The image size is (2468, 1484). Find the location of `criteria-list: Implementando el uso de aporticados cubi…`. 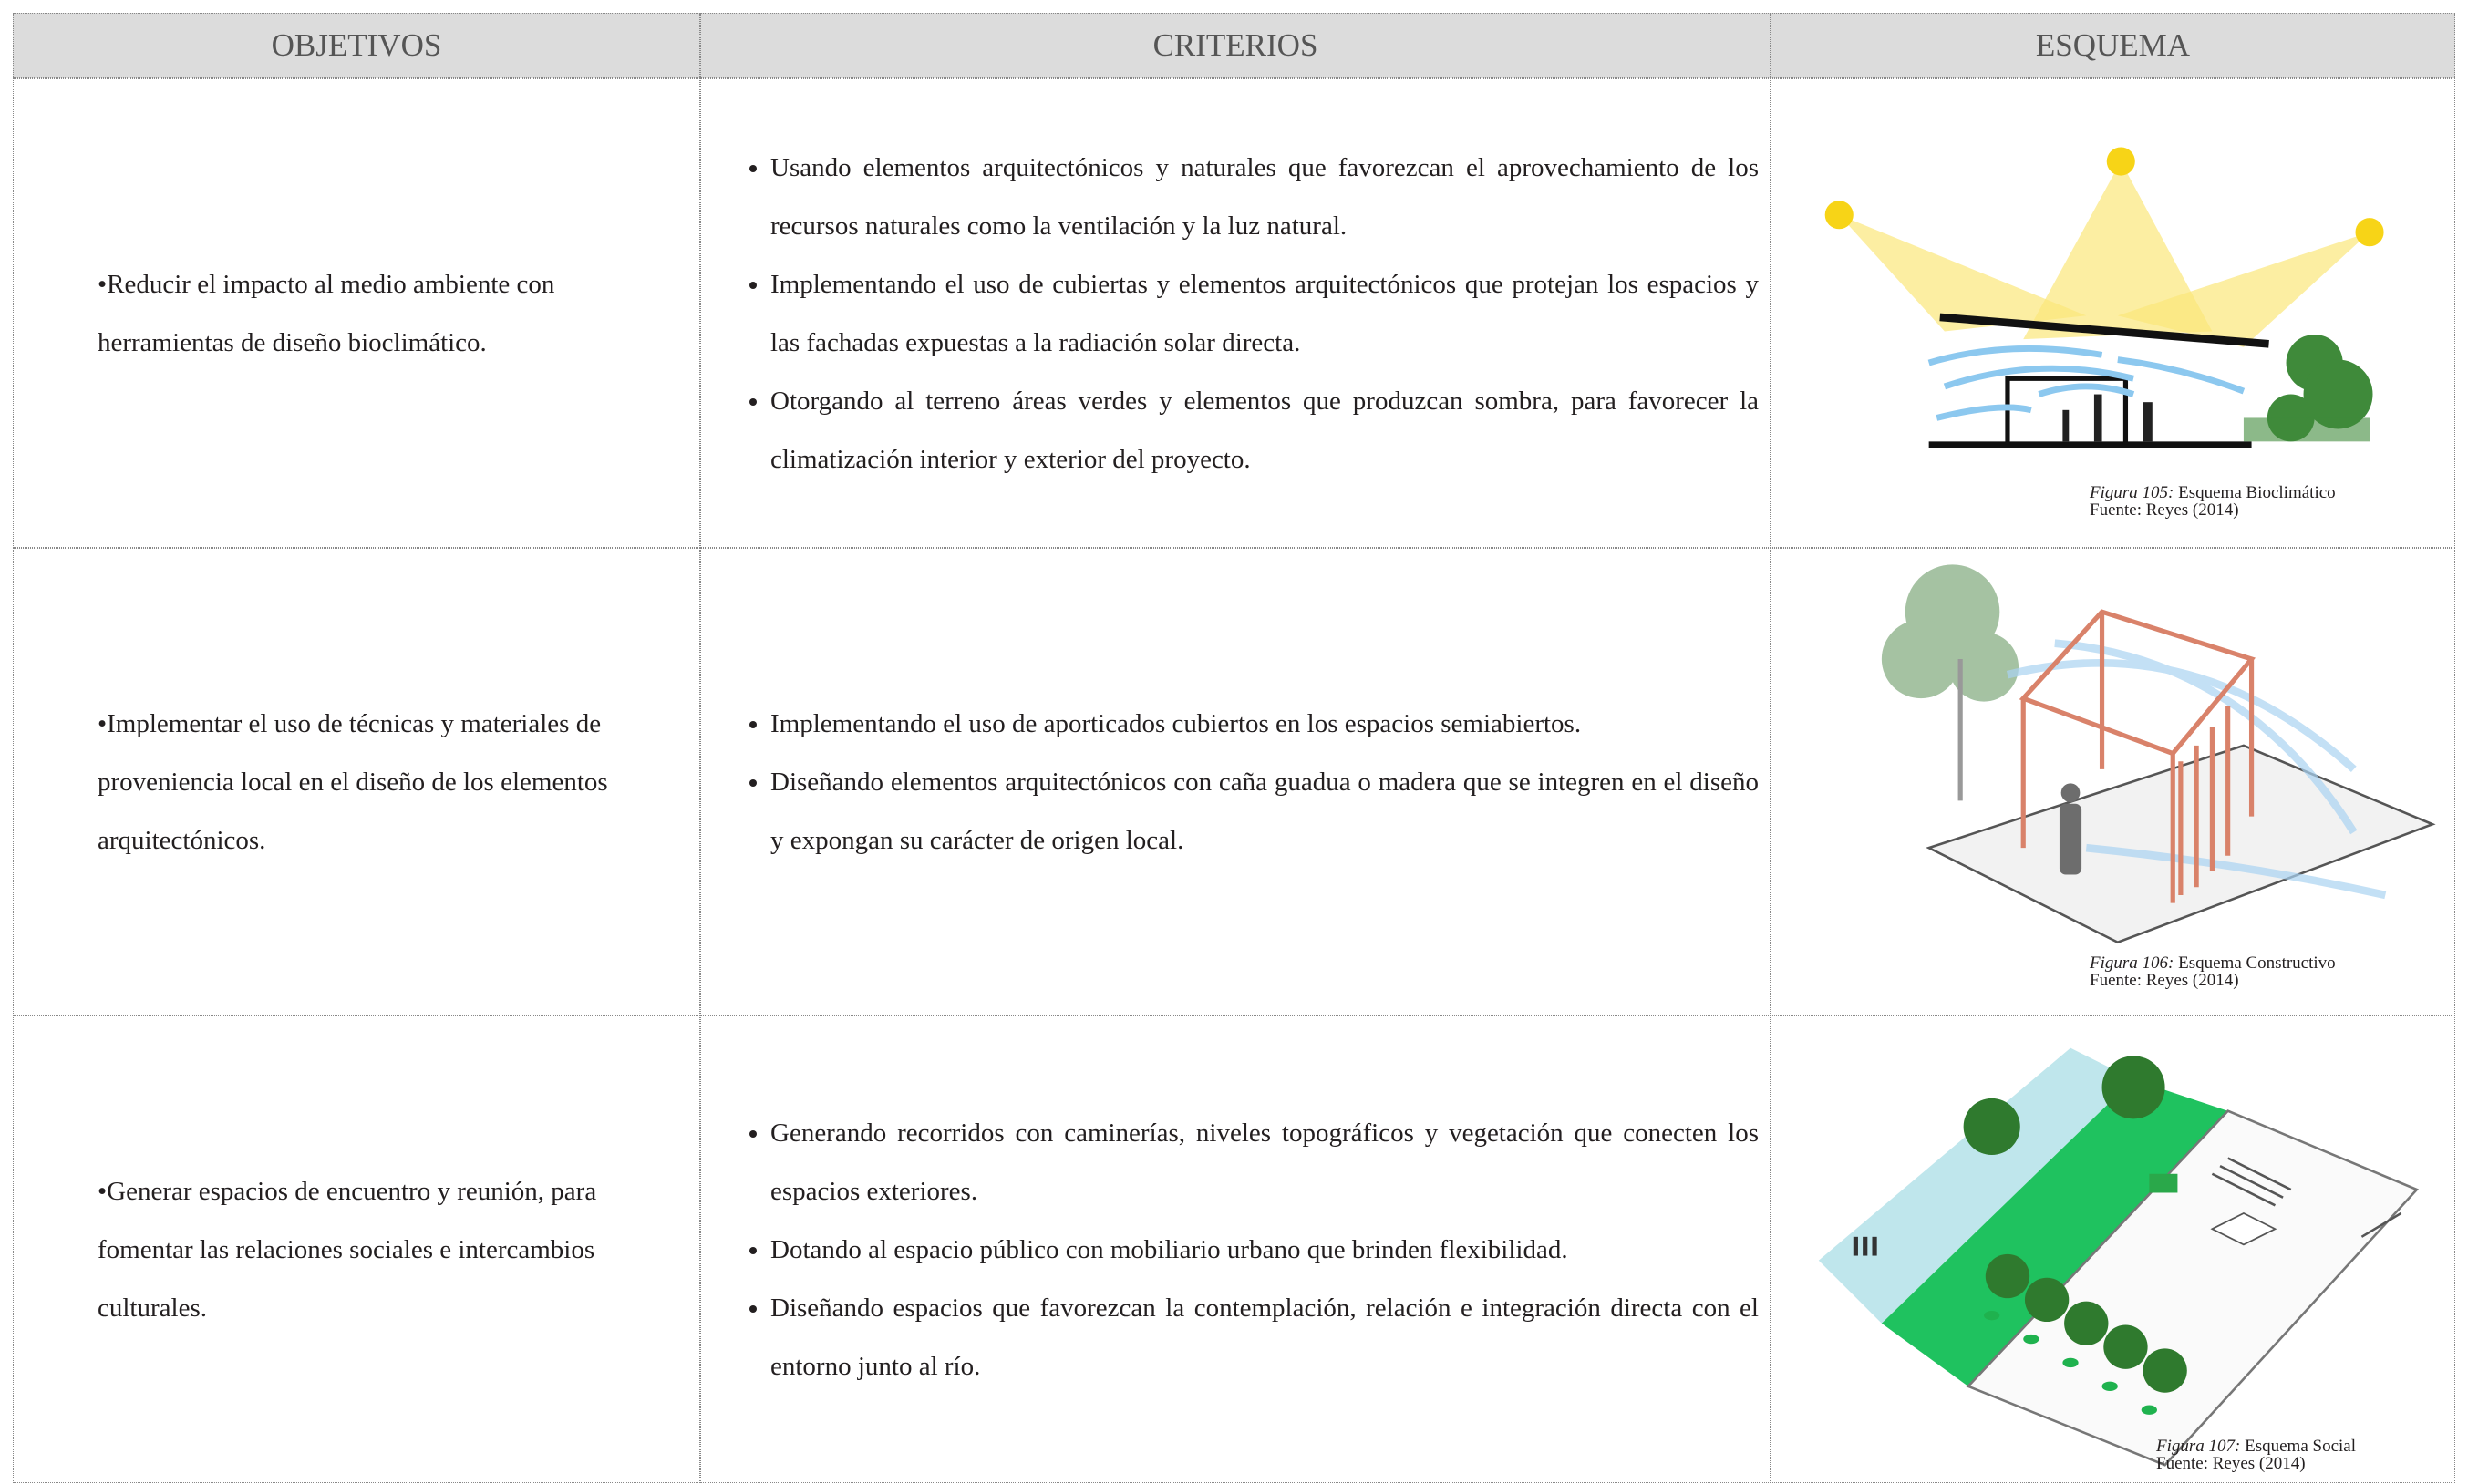

criteria-list: Implementando el uso de aporticados cubi… is located at coordinates (1236, 782).